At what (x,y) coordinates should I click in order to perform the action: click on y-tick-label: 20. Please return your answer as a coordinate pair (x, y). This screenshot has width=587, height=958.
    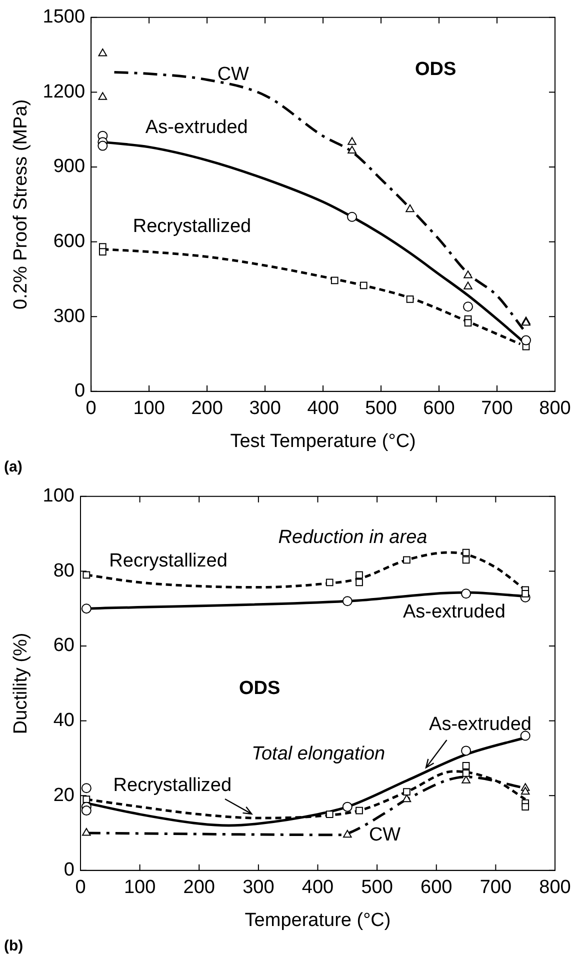
    Looking at the image, I should click on (63, 795).